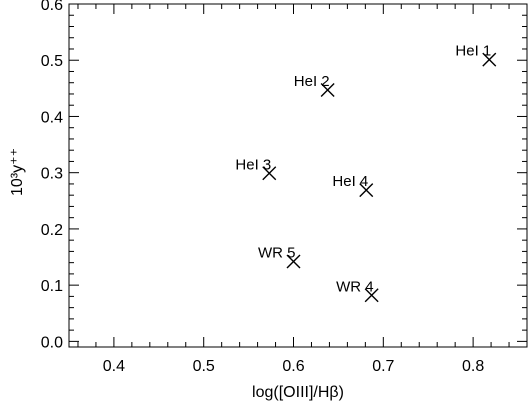 The image size is (529, 403). Describe the element at coordinates (355, 286) in the screenshot. I see `point-label: WR 4` at that location.